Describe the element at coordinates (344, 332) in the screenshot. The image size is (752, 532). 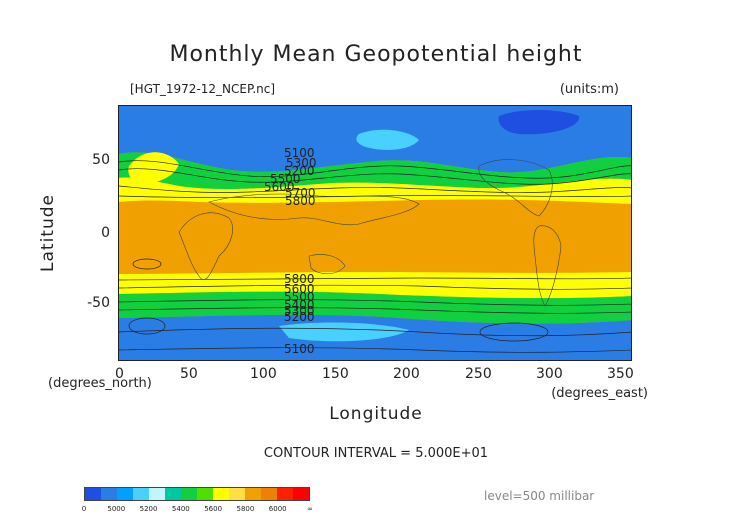
I see `south-polar-light` at that location.